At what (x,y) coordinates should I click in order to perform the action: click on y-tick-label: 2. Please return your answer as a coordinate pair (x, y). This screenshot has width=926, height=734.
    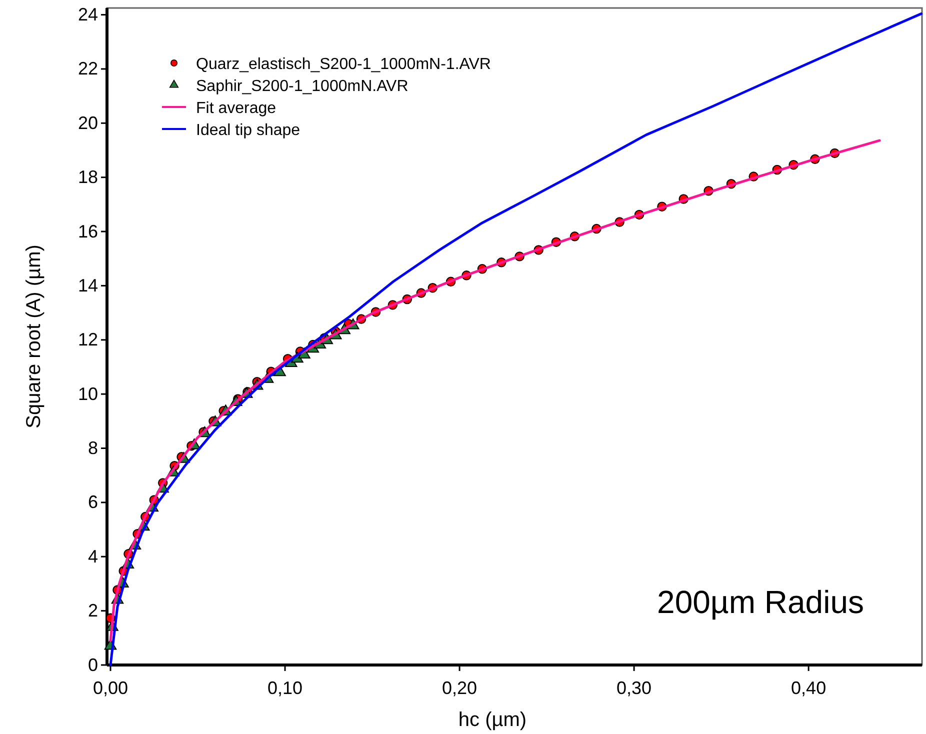
    Looking at the image, I should click on (93, 610).